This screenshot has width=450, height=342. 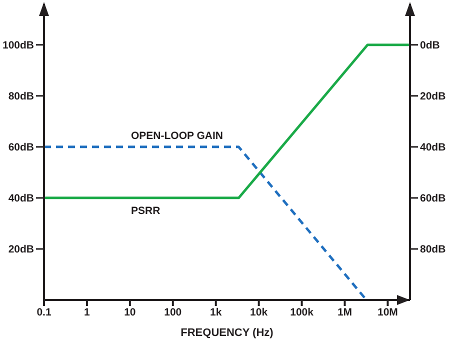 What do you see at coordinates (21, 250) in the screenshot?
I see `y-tick-label: 20dB` at bounding box center [21, 250].